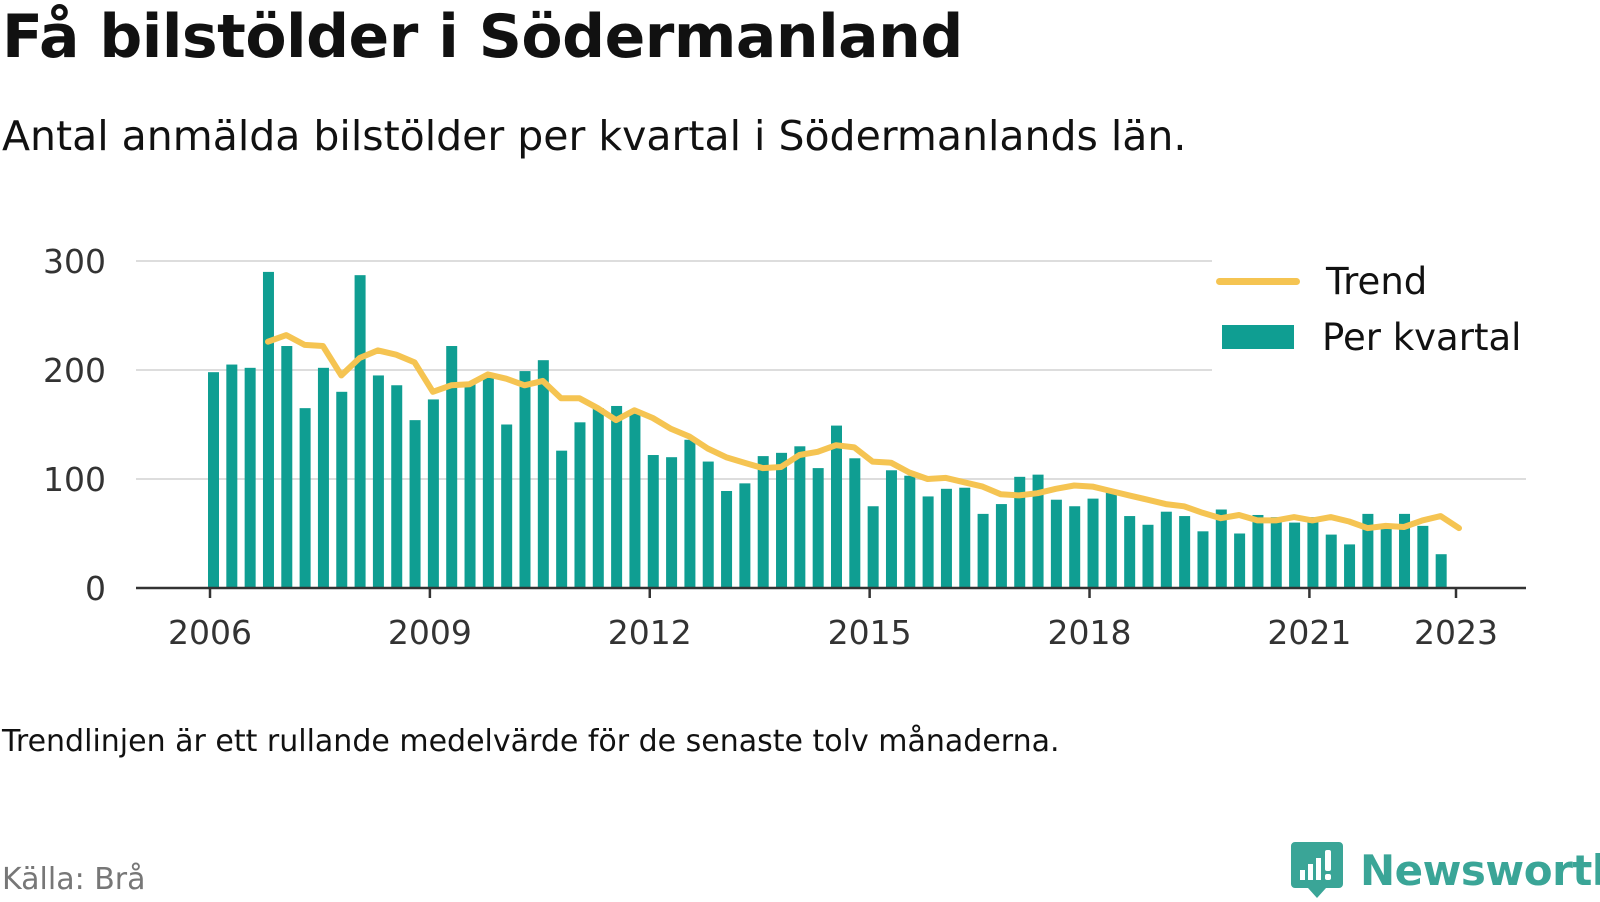 The width and height of the screenshot is (1600, 902). I want to click on x-tick-label: 2021, so click(1309, 632).